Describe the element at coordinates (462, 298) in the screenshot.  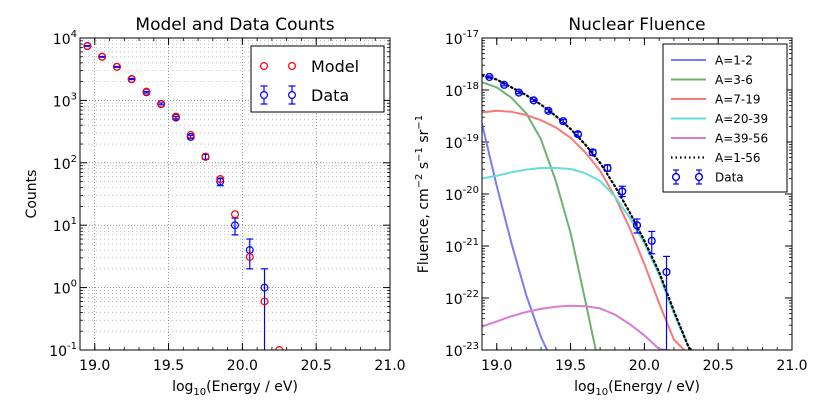
I see `y-tick-label: 10⁻²²` at that location.